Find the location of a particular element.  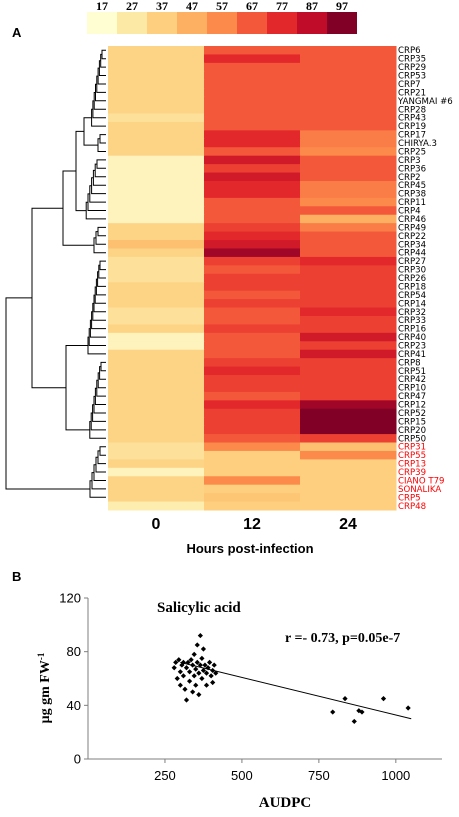

x-tick-label: 750 is located at coordinates (319, 775).